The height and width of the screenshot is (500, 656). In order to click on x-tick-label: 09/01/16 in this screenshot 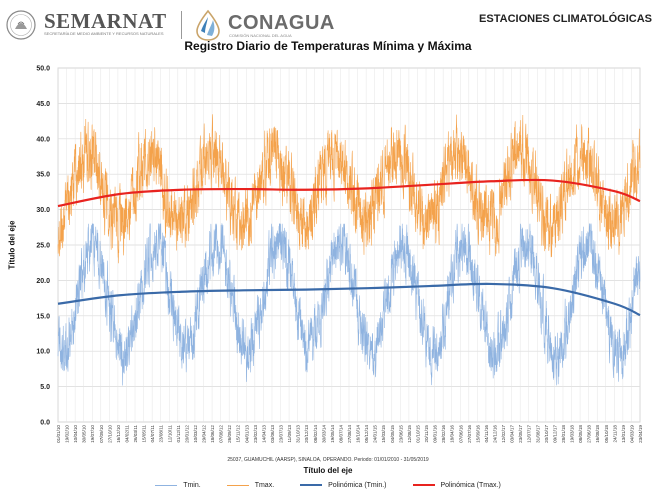, I will do `click(435, 434)`.